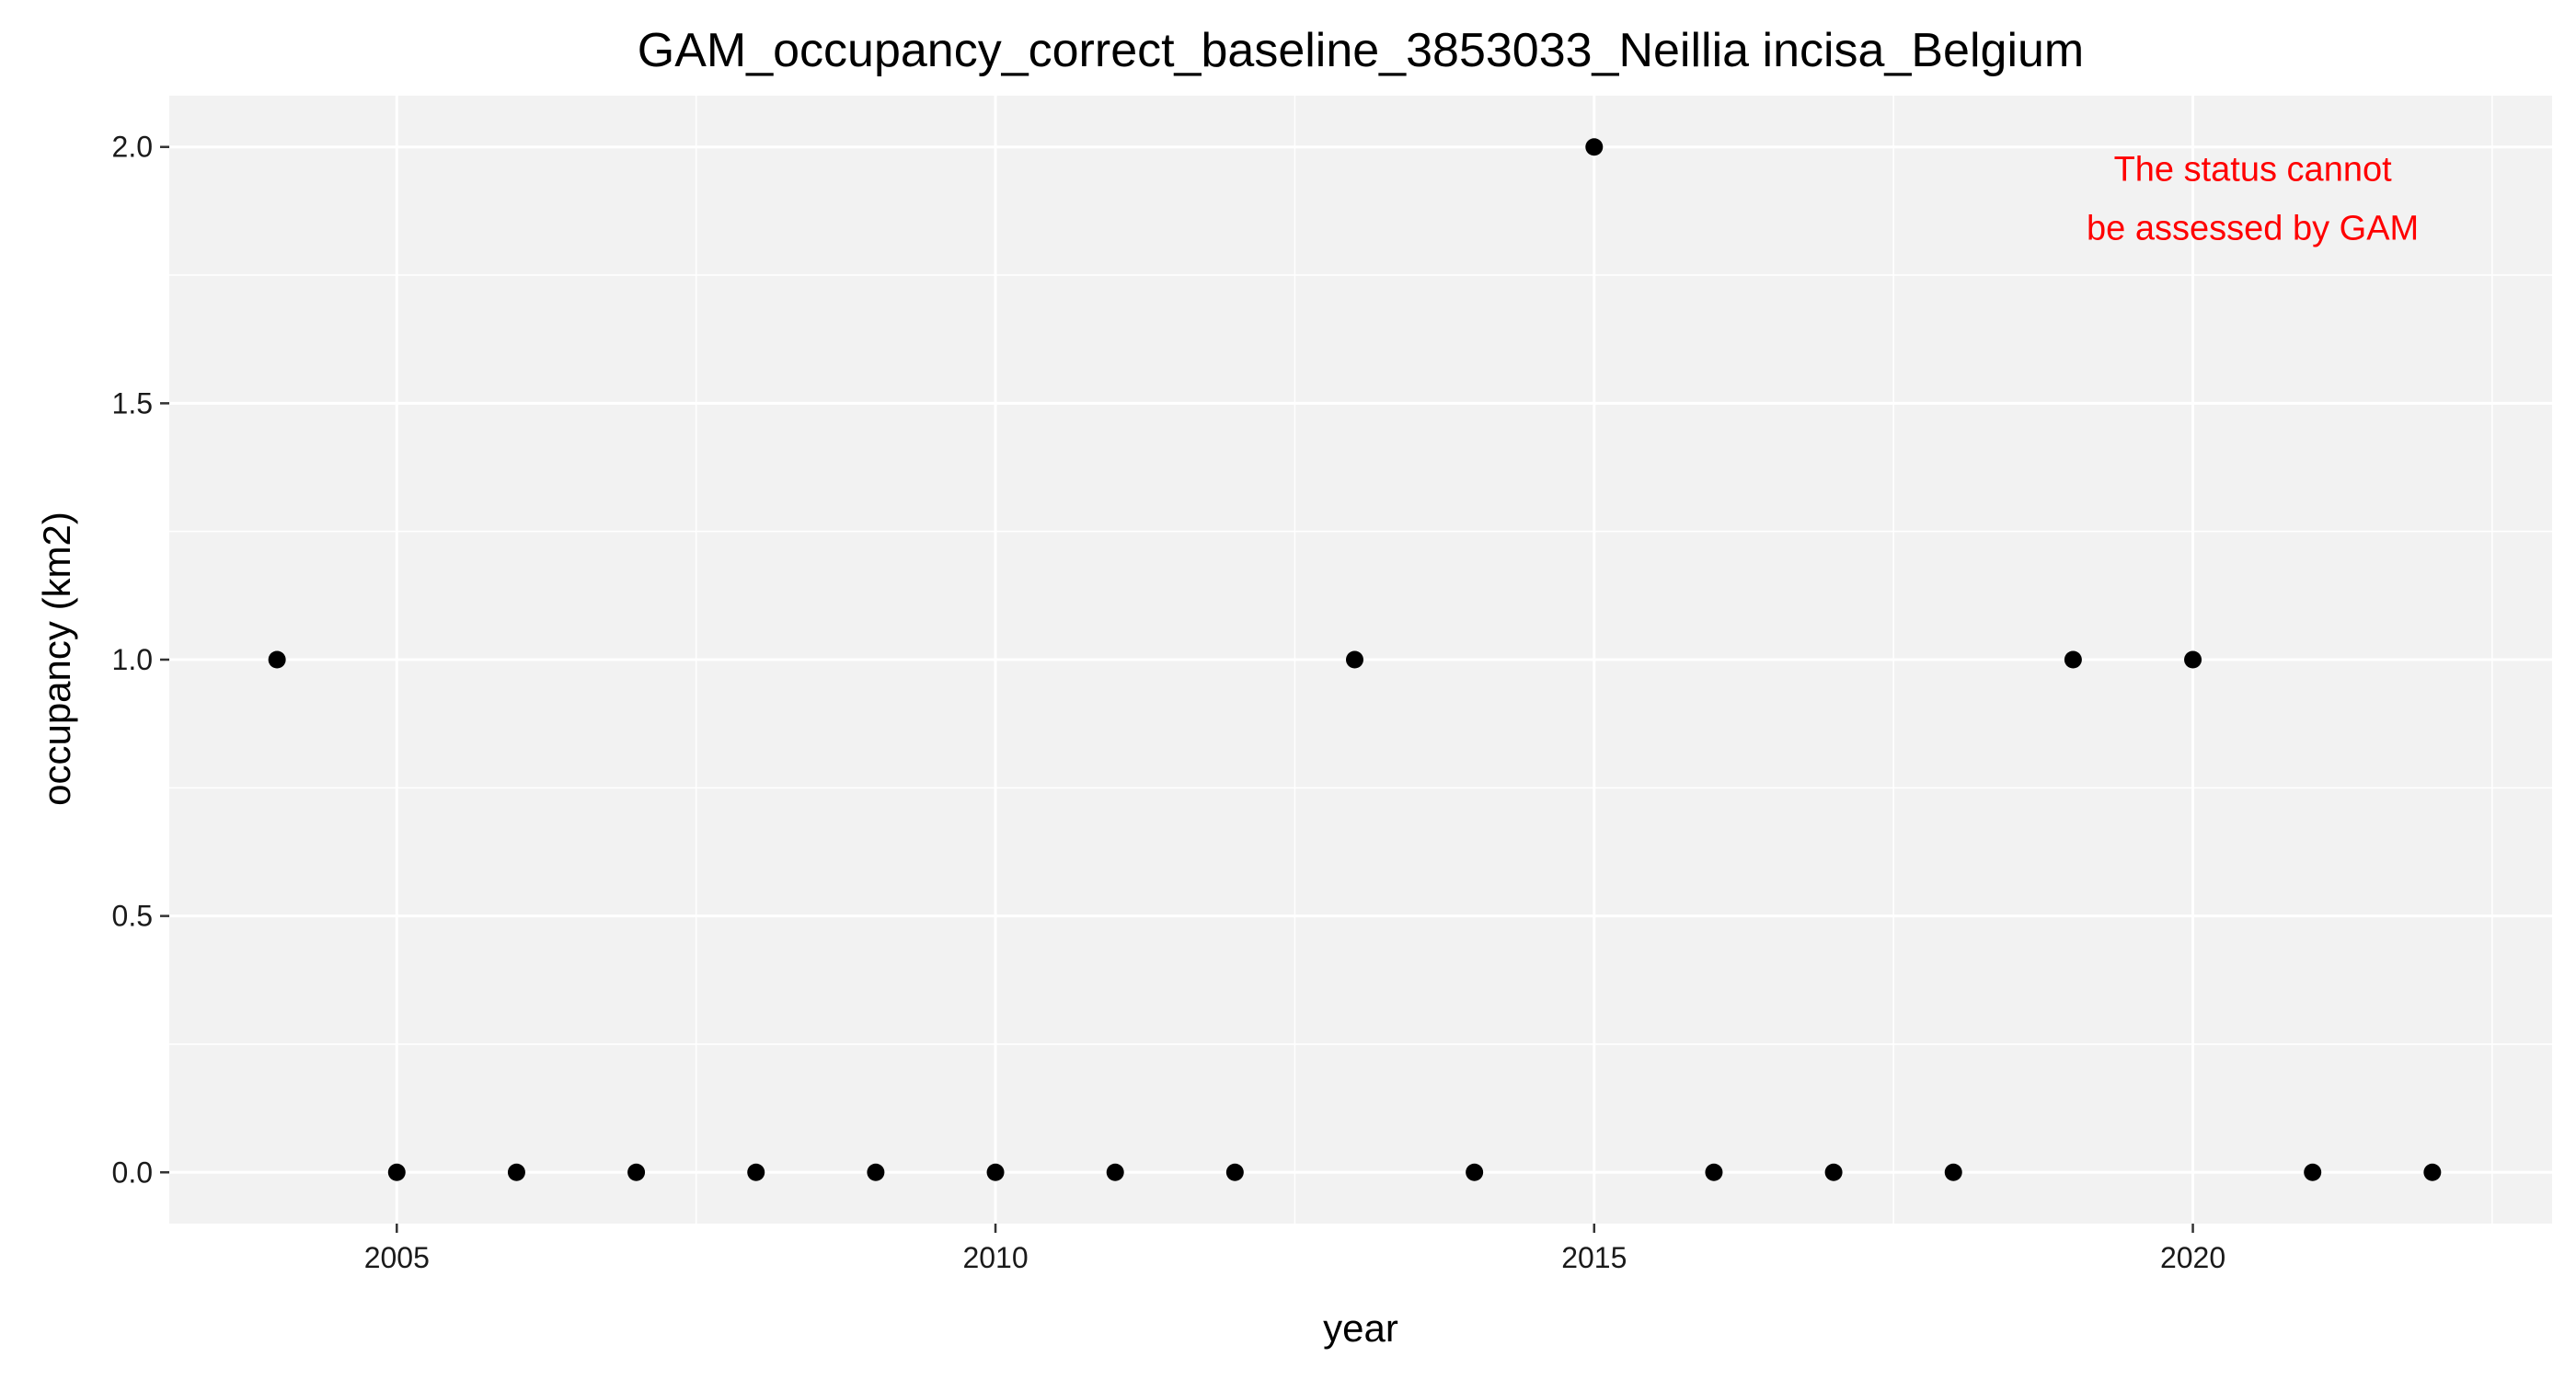 This screenshot has width=2576, height=1380. Describe the element at coordinates (2253, 169) in the screenshot. I see `annotation-line: The status cannot` at that location.